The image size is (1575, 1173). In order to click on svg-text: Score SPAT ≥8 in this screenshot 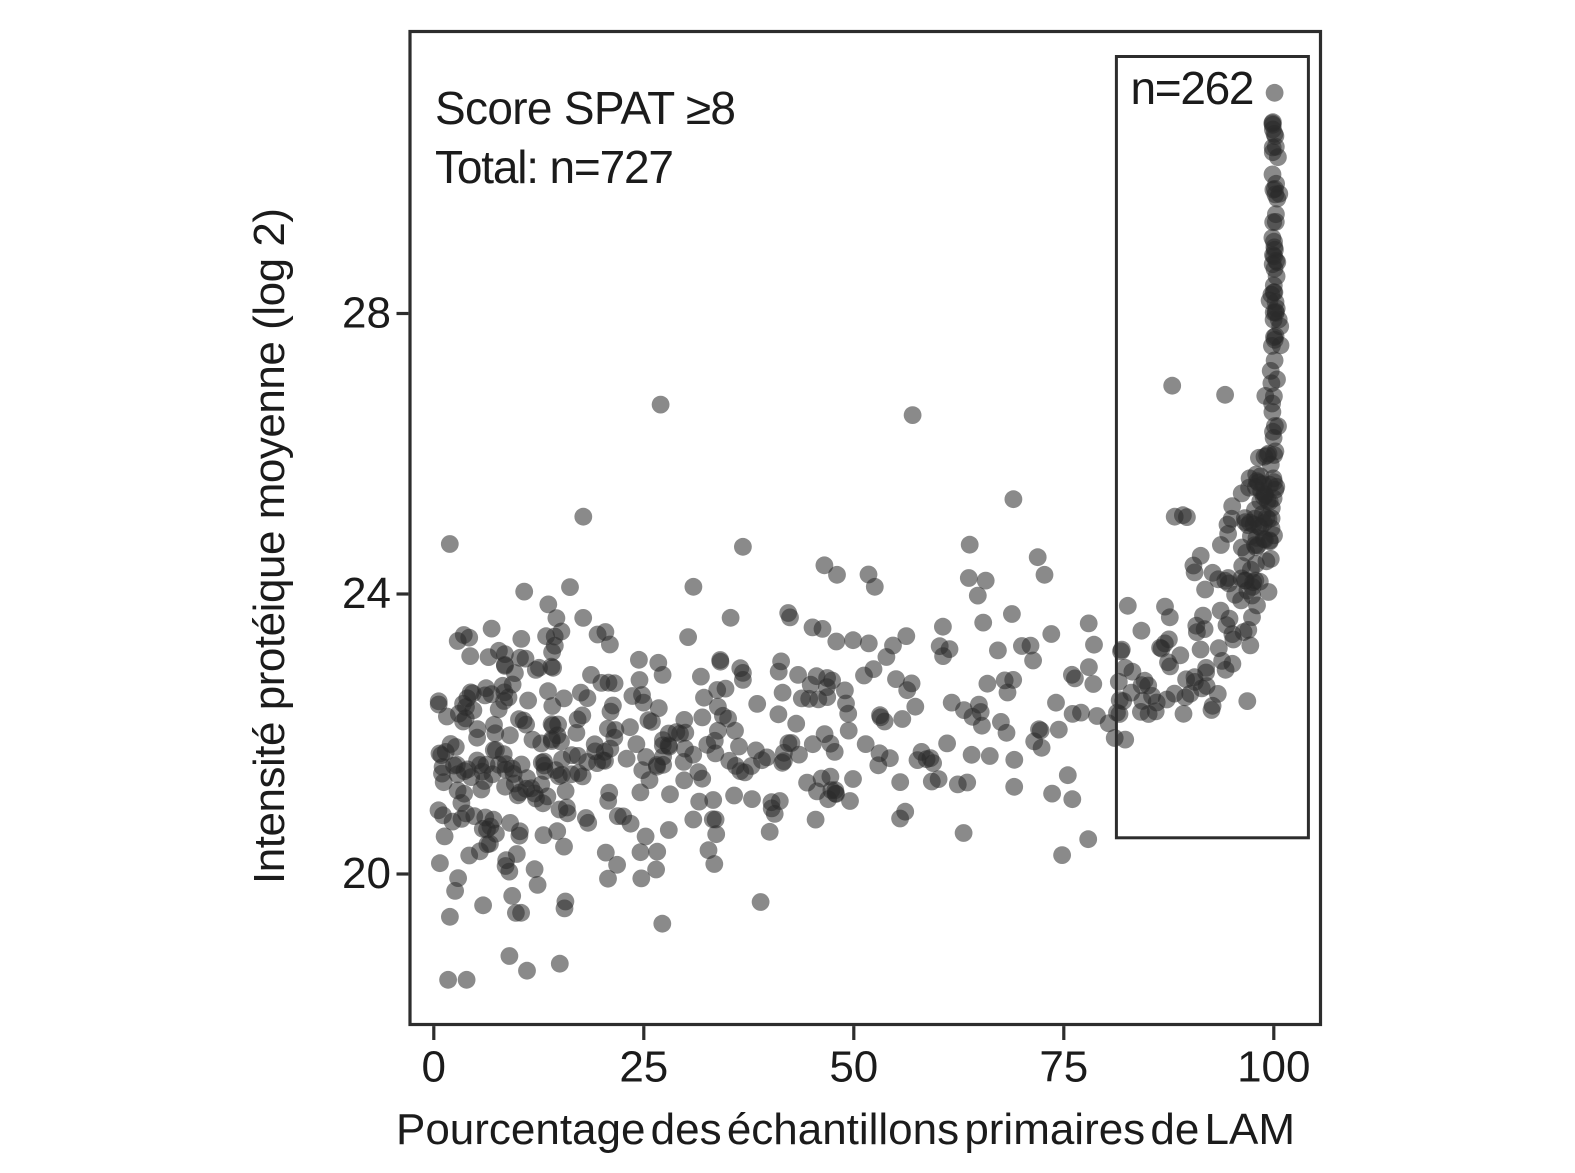, I will do `click(585, 108)`.